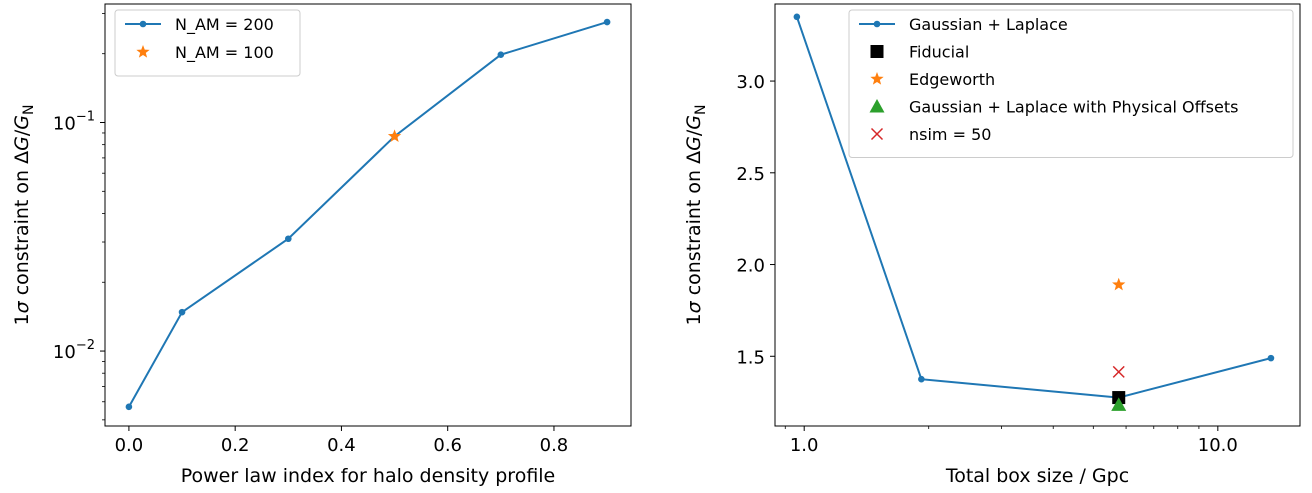 The image size is (1312, 493). I want to click on legend-label: Fiducial, so click(939, 52).